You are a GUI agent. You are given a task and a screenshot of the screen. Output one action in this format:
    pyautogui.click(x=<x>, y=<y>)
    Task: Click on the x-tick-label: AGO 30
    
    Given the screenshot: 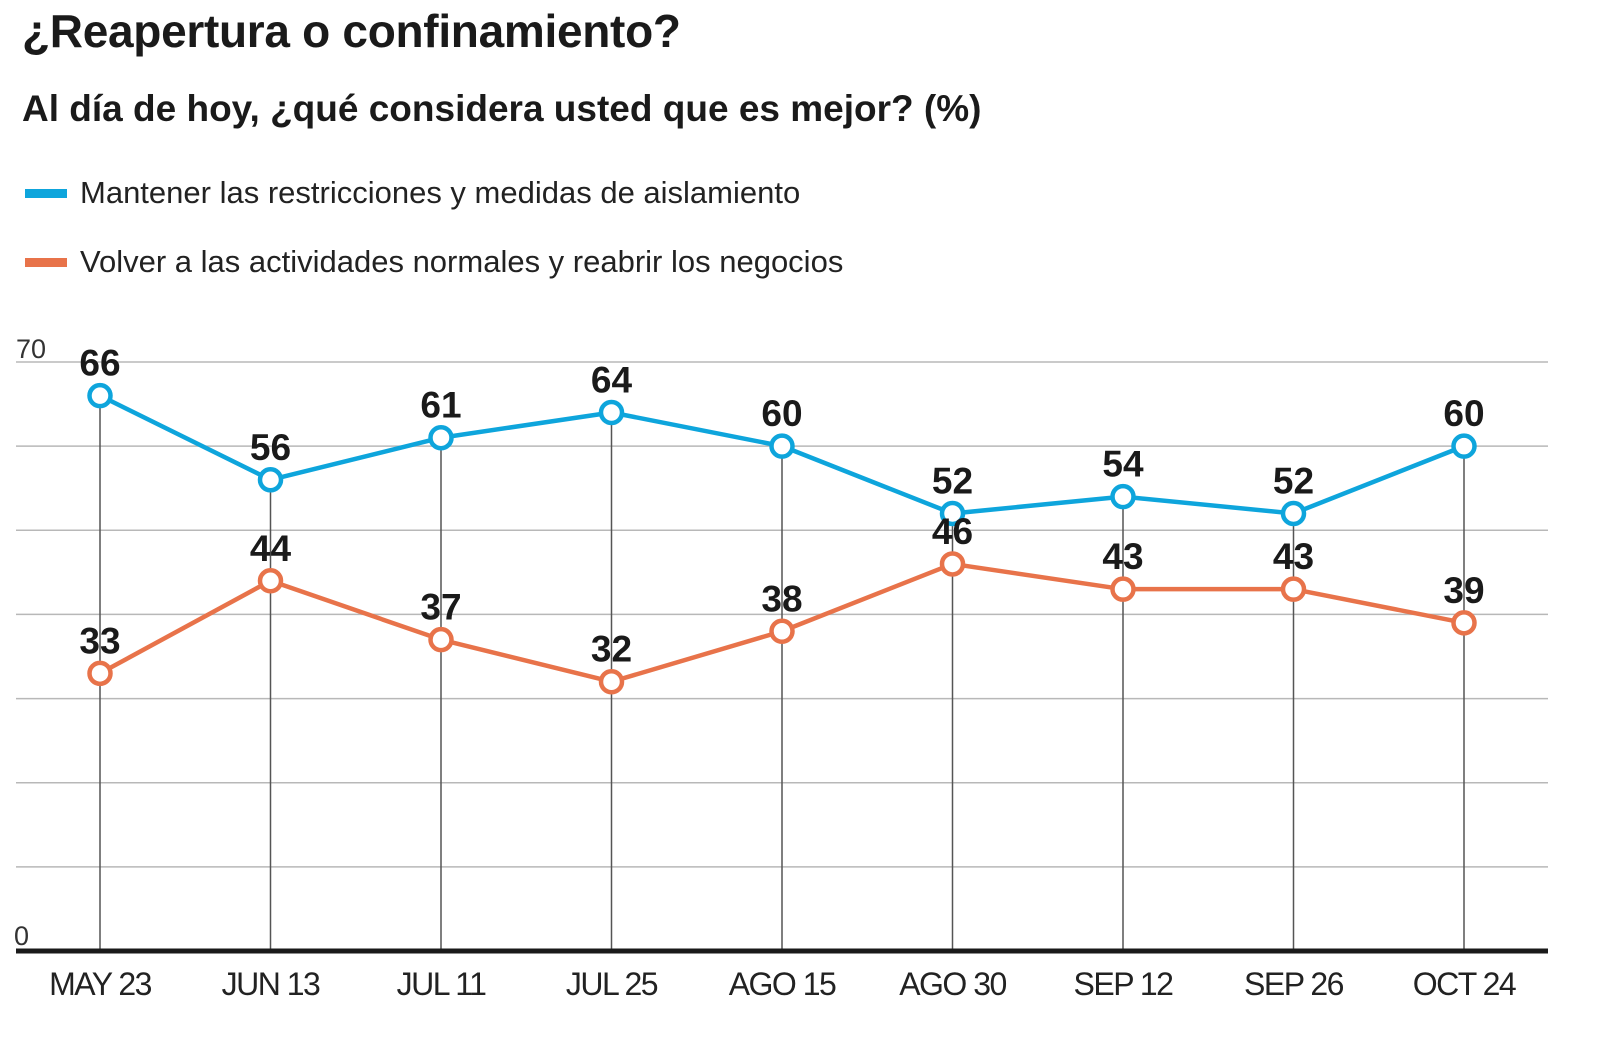 What is the action you would take?
    pyautogui.click(x=952, y=984)
    